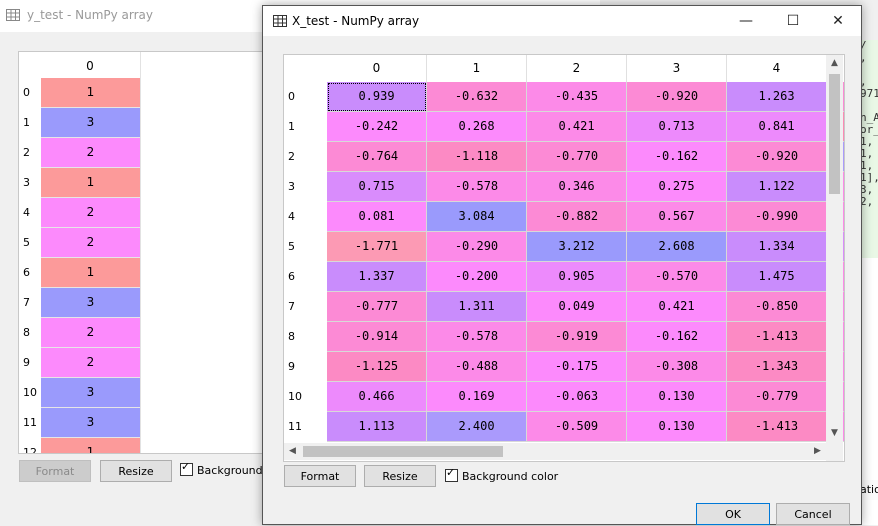  What do you see at coordinates (777, 397) in the screenshot?
I see `table-cell: -0.779` at bounding box center [777, 397].